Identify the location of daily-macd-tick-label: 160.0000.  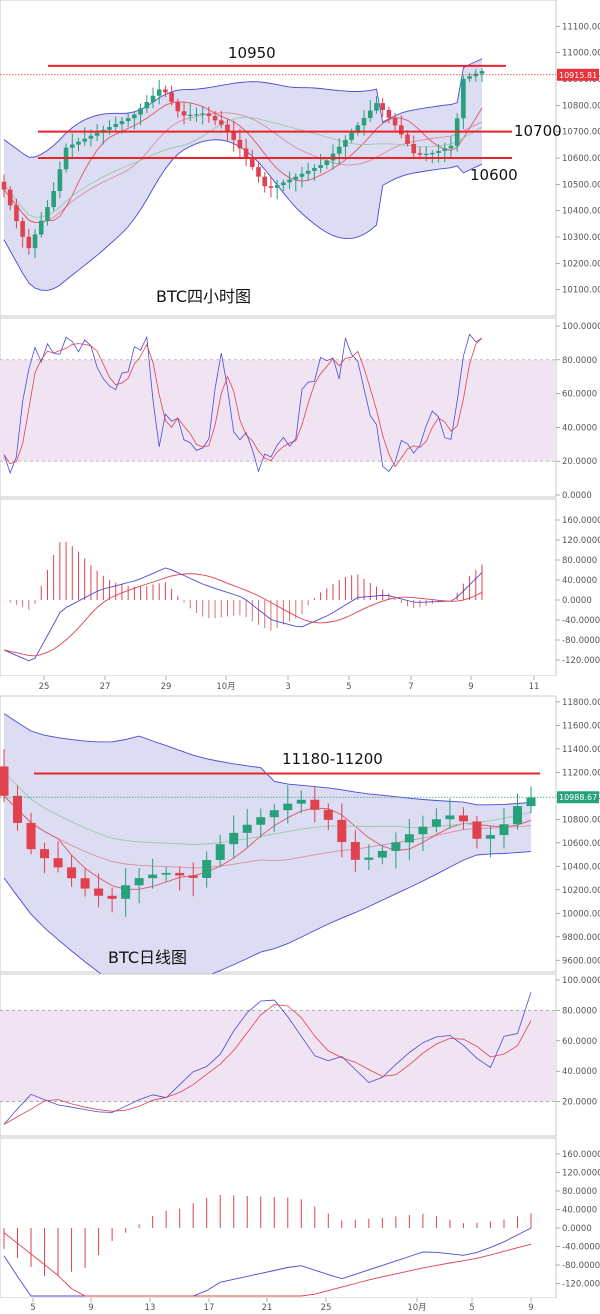
(581, 1155).